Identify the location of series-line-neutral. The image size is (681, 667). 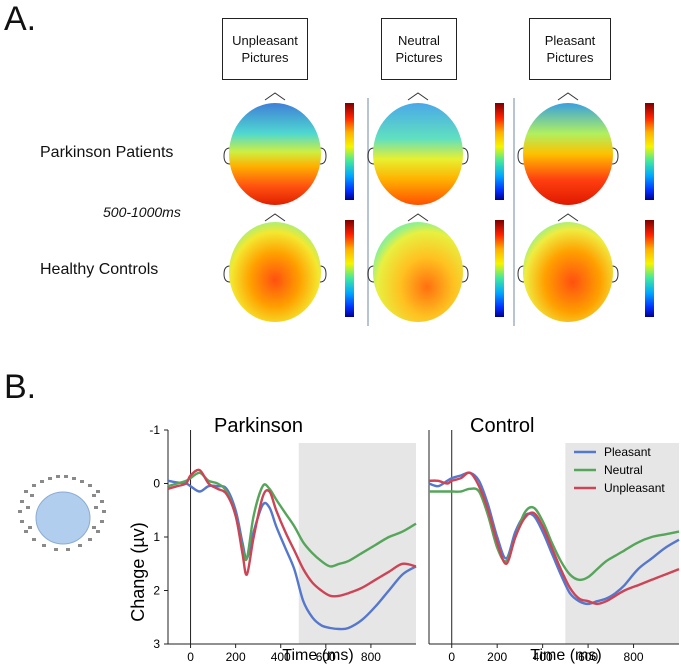
(554, 534).